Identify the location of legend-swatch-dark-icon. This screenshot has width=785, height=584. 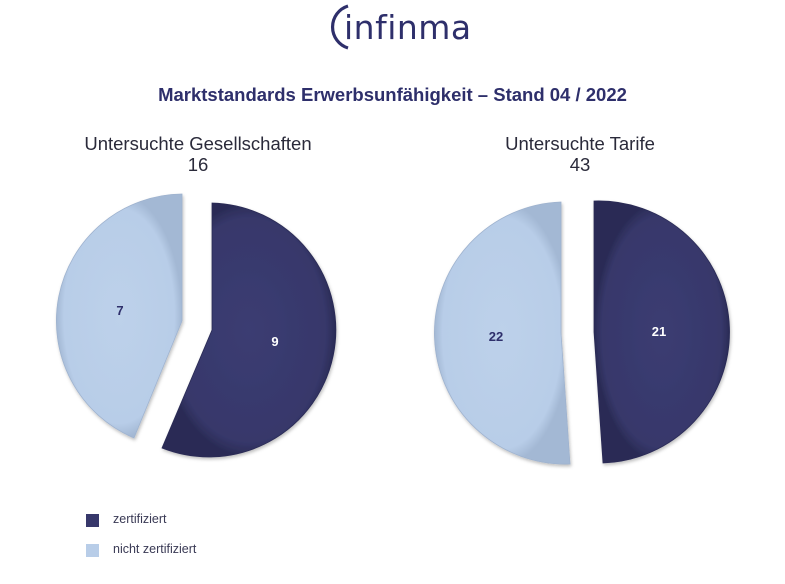
(92, 520).